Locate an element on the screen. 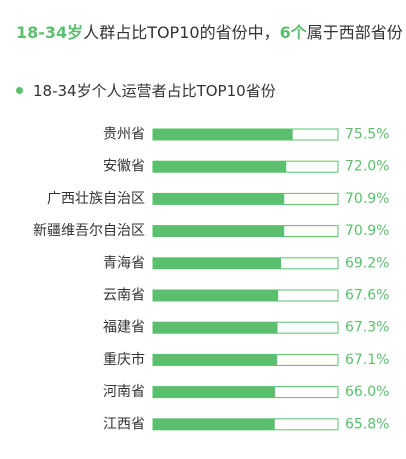 The image size is (406, 459). chart-title-row: 18-34岁个人运营者占比TOP10省份 is located at coordinates (146, 90).